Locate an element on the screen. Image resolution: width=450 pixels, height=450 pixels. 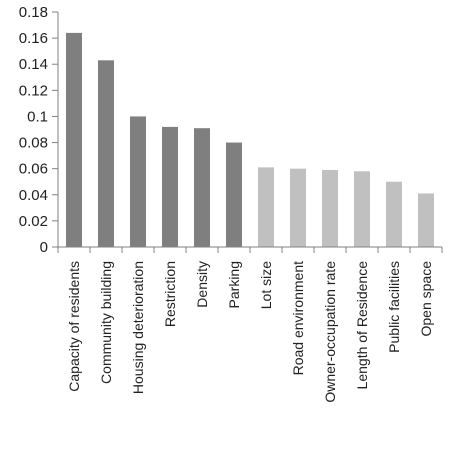
category-label-5: Parking is located at coordinates (234, 284).